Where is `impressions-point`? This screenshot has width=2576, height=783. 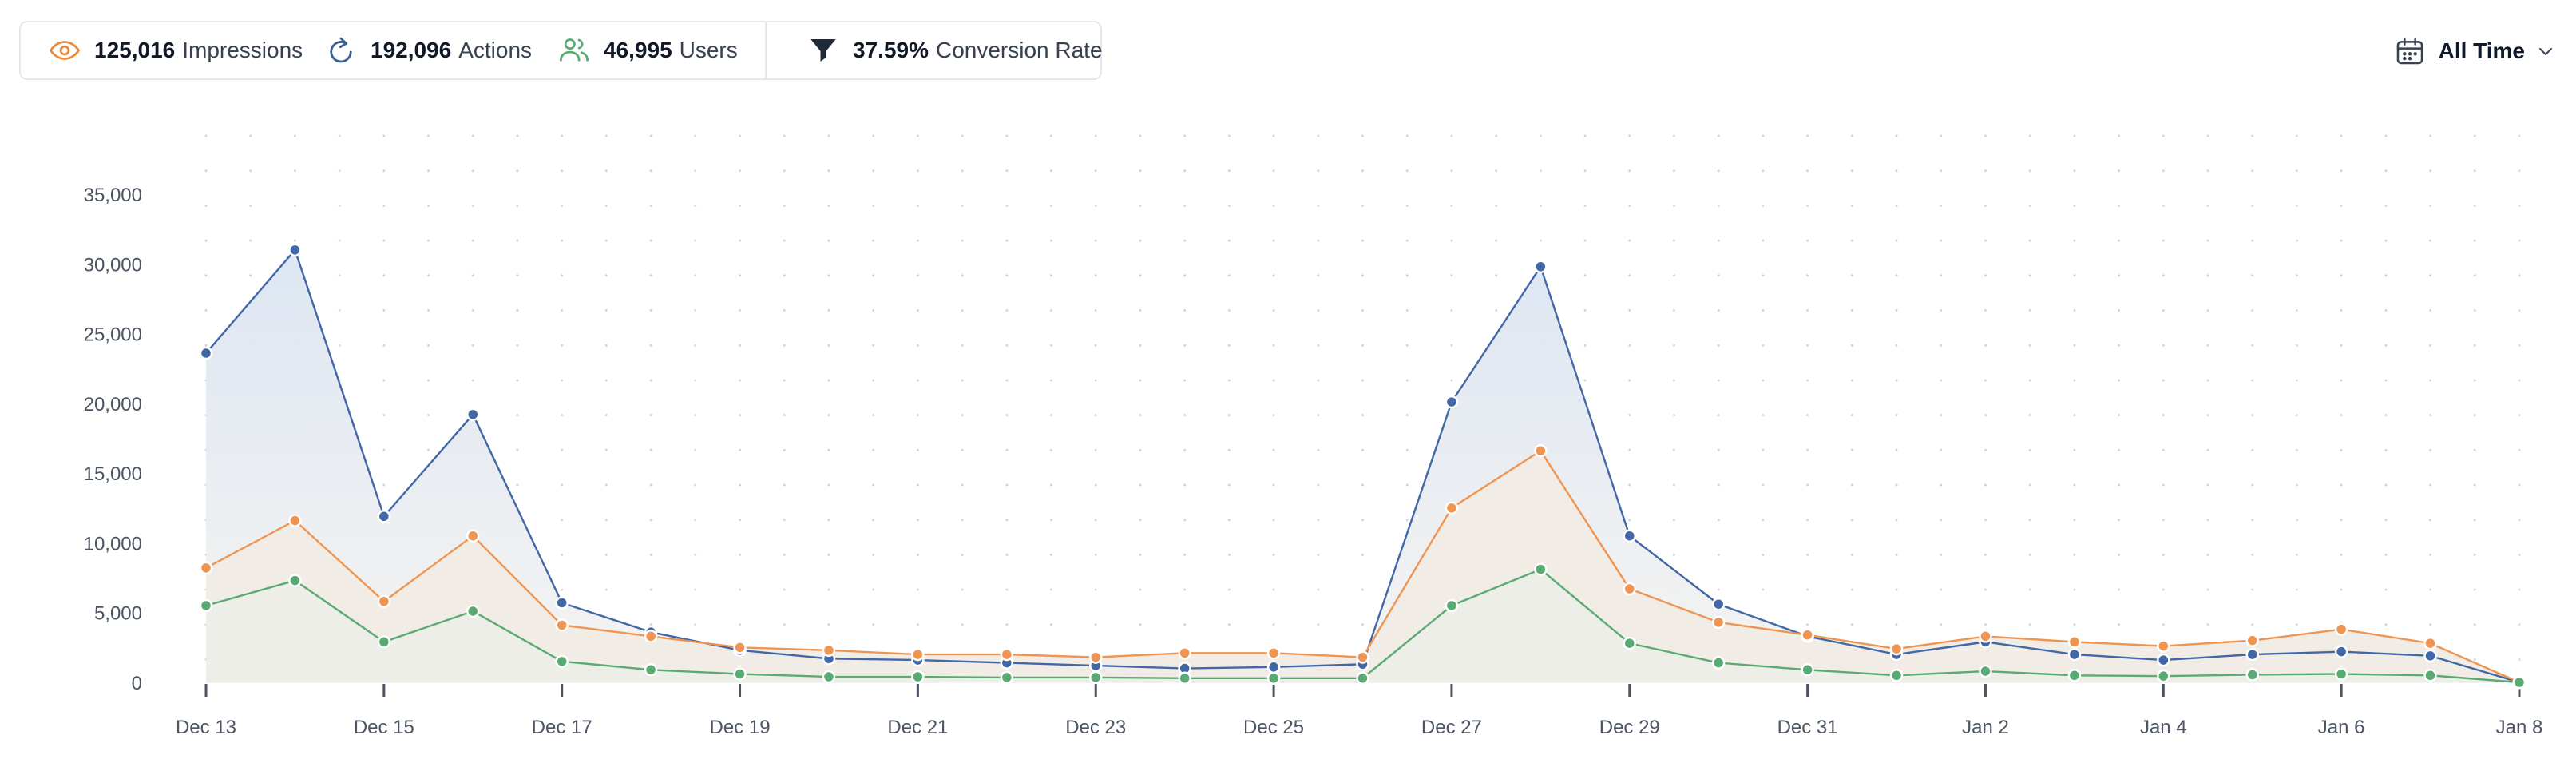
impressions-point is located at coordinates (1273, 653).